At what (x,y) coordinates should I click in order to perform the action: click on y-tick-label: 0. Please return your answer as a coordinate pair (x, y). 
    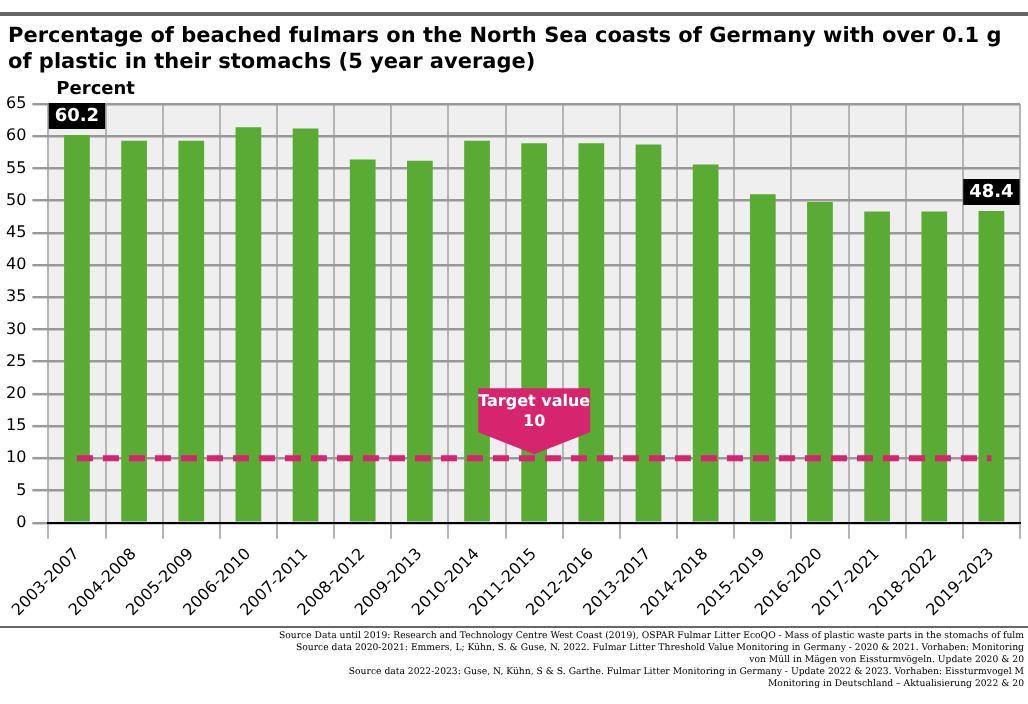
    Looking at the image, I should click on (21, 521).